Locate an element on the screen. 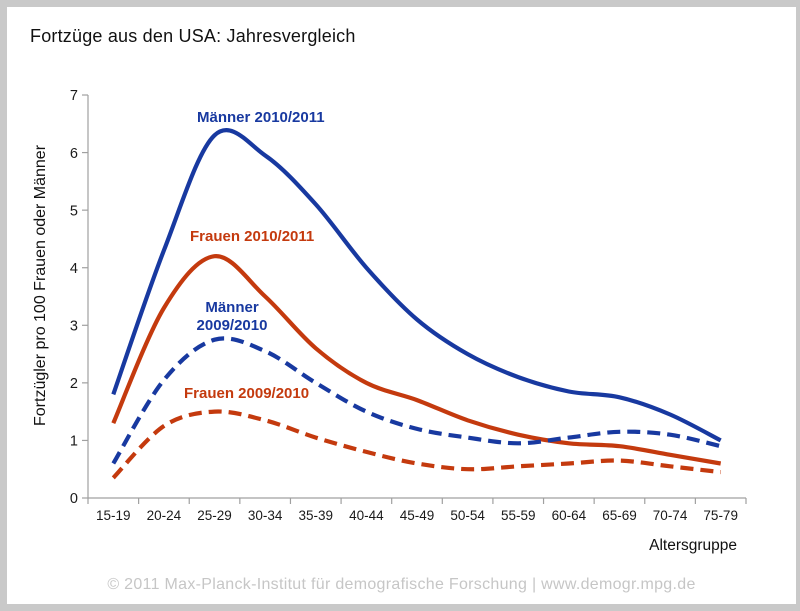 The width and height of the screenshot is (800, 611). x-tick-label: 55-59 is located at coordinates (518, 515).